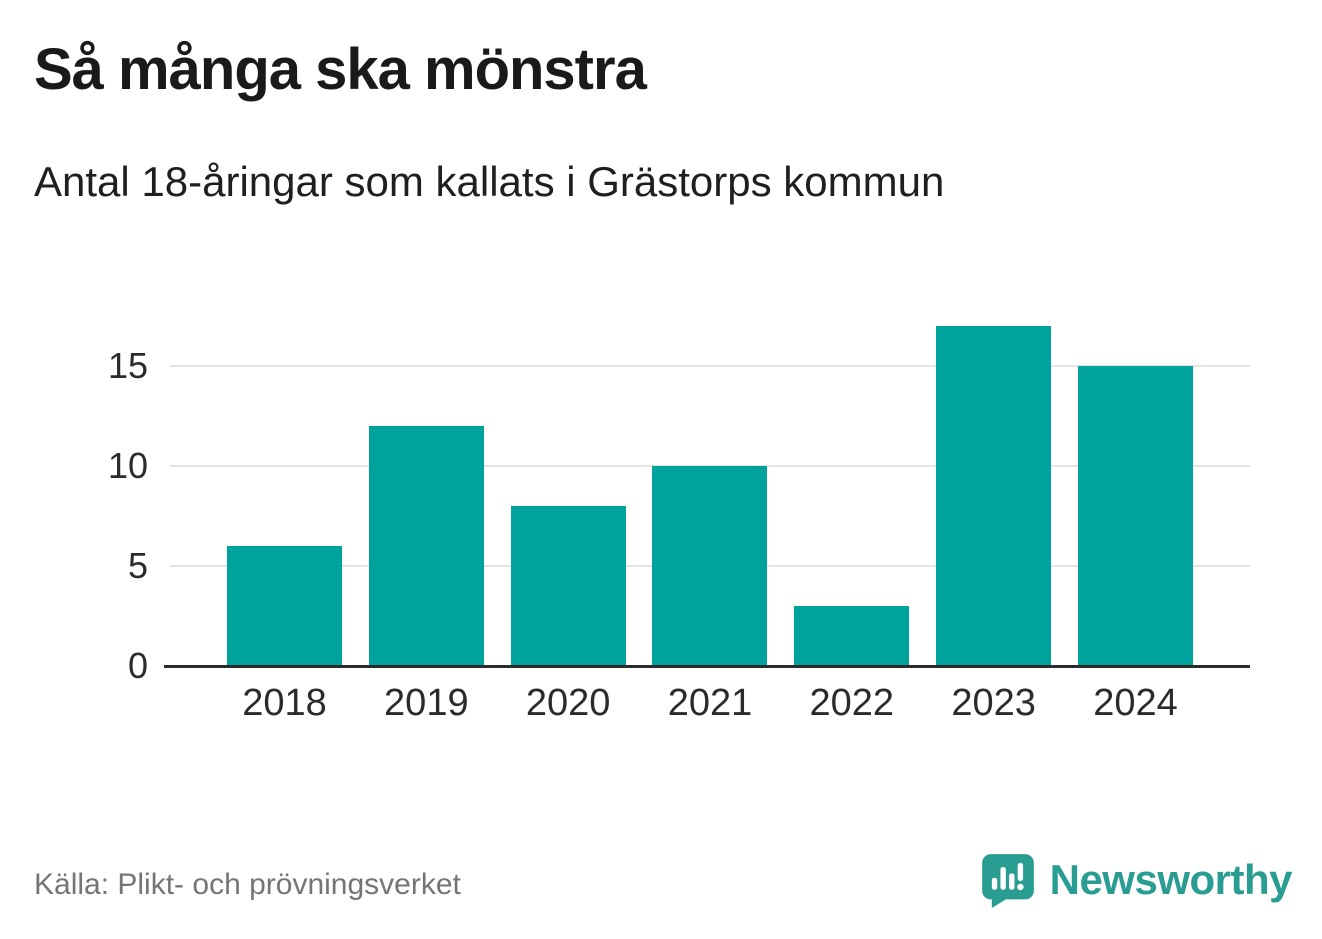 The width and height of the screenshot is (1322, 939). What do you see at coordinates (284, 703) in the screenshot?
I see `x-axis-label-2018: 2018` at bounding box center [284, 703].